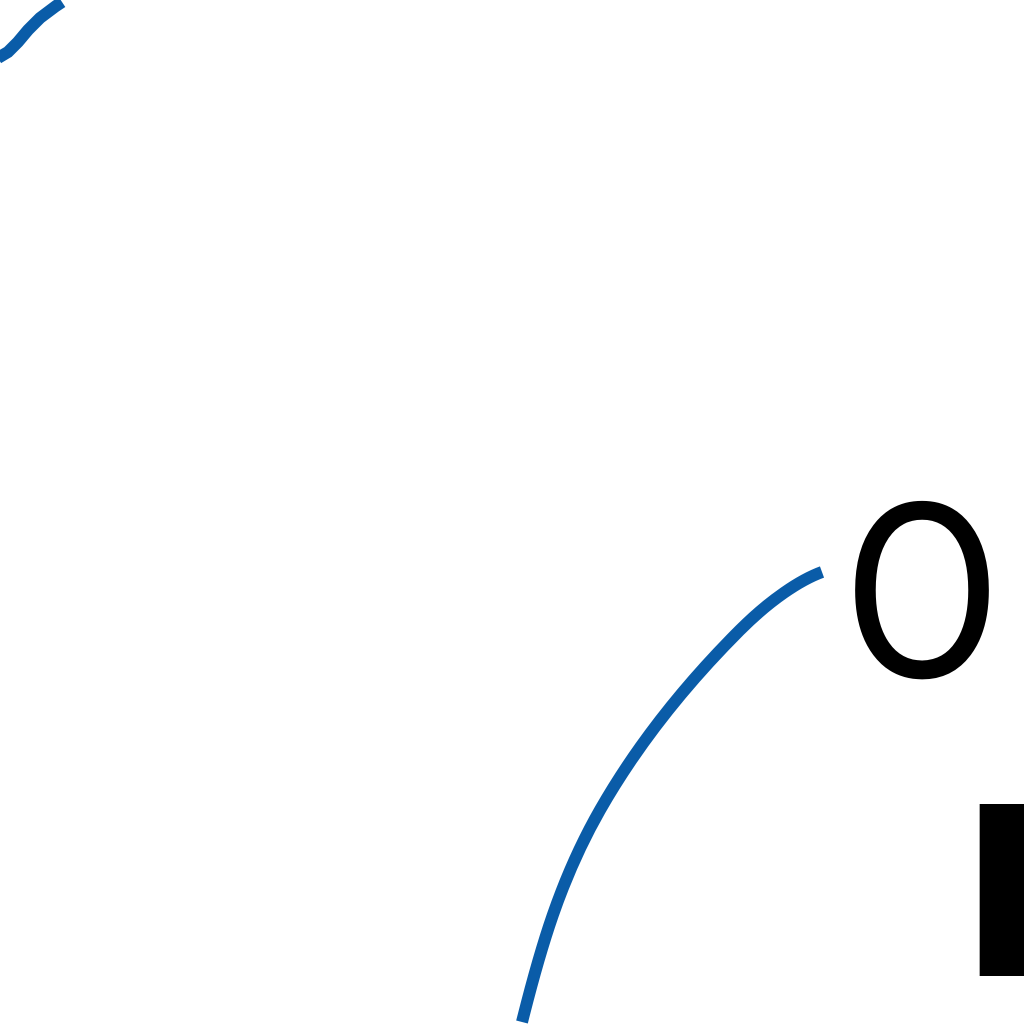 The height and width of the screenshot is (1024, 1024). What do you see at coordinates (33, 32) in the screenshot?
I see `upper-left-arc` at bounding box center [33, 32].